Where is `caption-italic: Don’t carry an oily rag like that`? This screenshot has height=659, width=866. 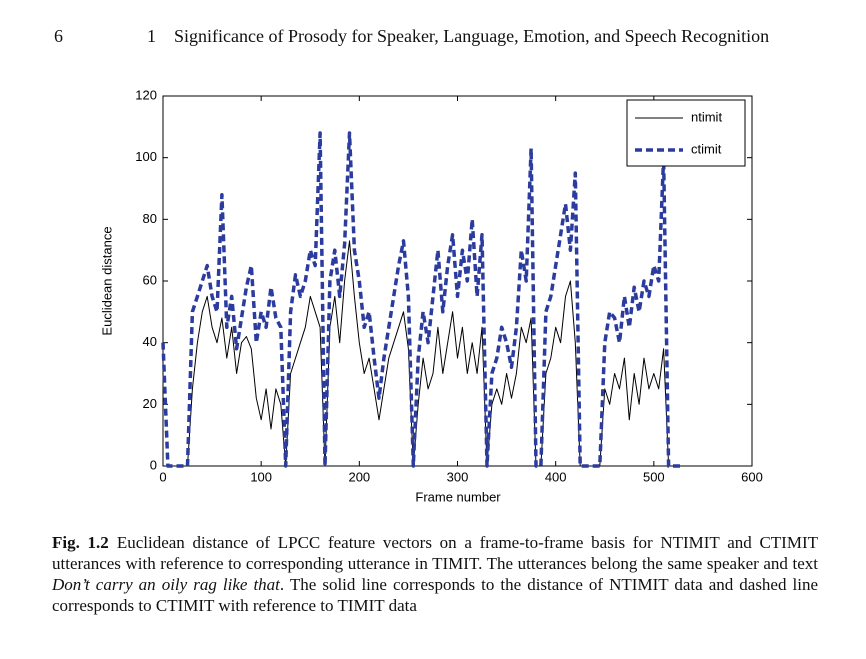
caption-italic: Don’t carry an oily rag like that is located at coordinates (166, 584).